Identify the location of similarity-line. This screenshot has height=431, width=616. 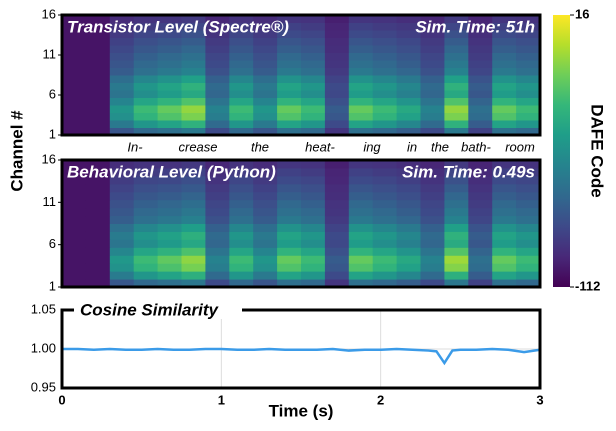
(301, 356).